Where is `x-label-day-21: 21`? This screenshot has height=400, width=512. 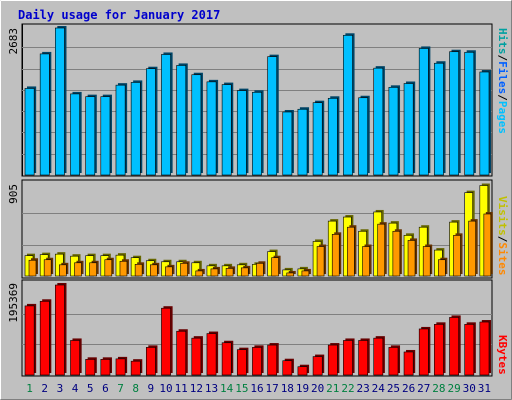
x-label-day-21: 21 is located at coordinates (332, 388).